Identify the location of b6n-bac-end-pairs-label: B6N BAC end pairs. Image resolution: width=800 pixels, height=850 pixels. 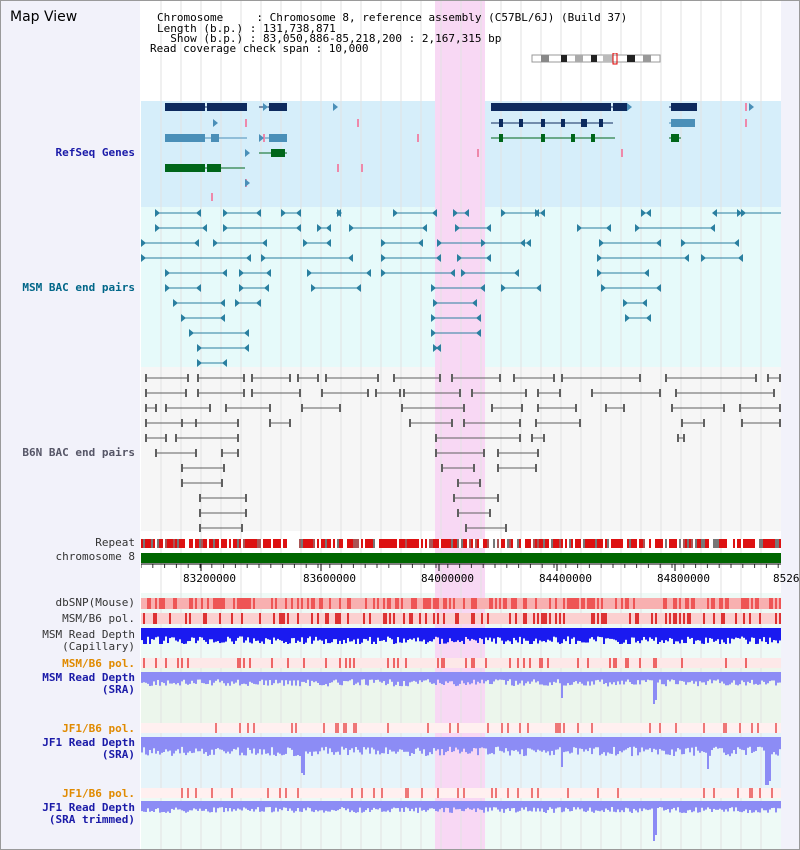
(78, 452).